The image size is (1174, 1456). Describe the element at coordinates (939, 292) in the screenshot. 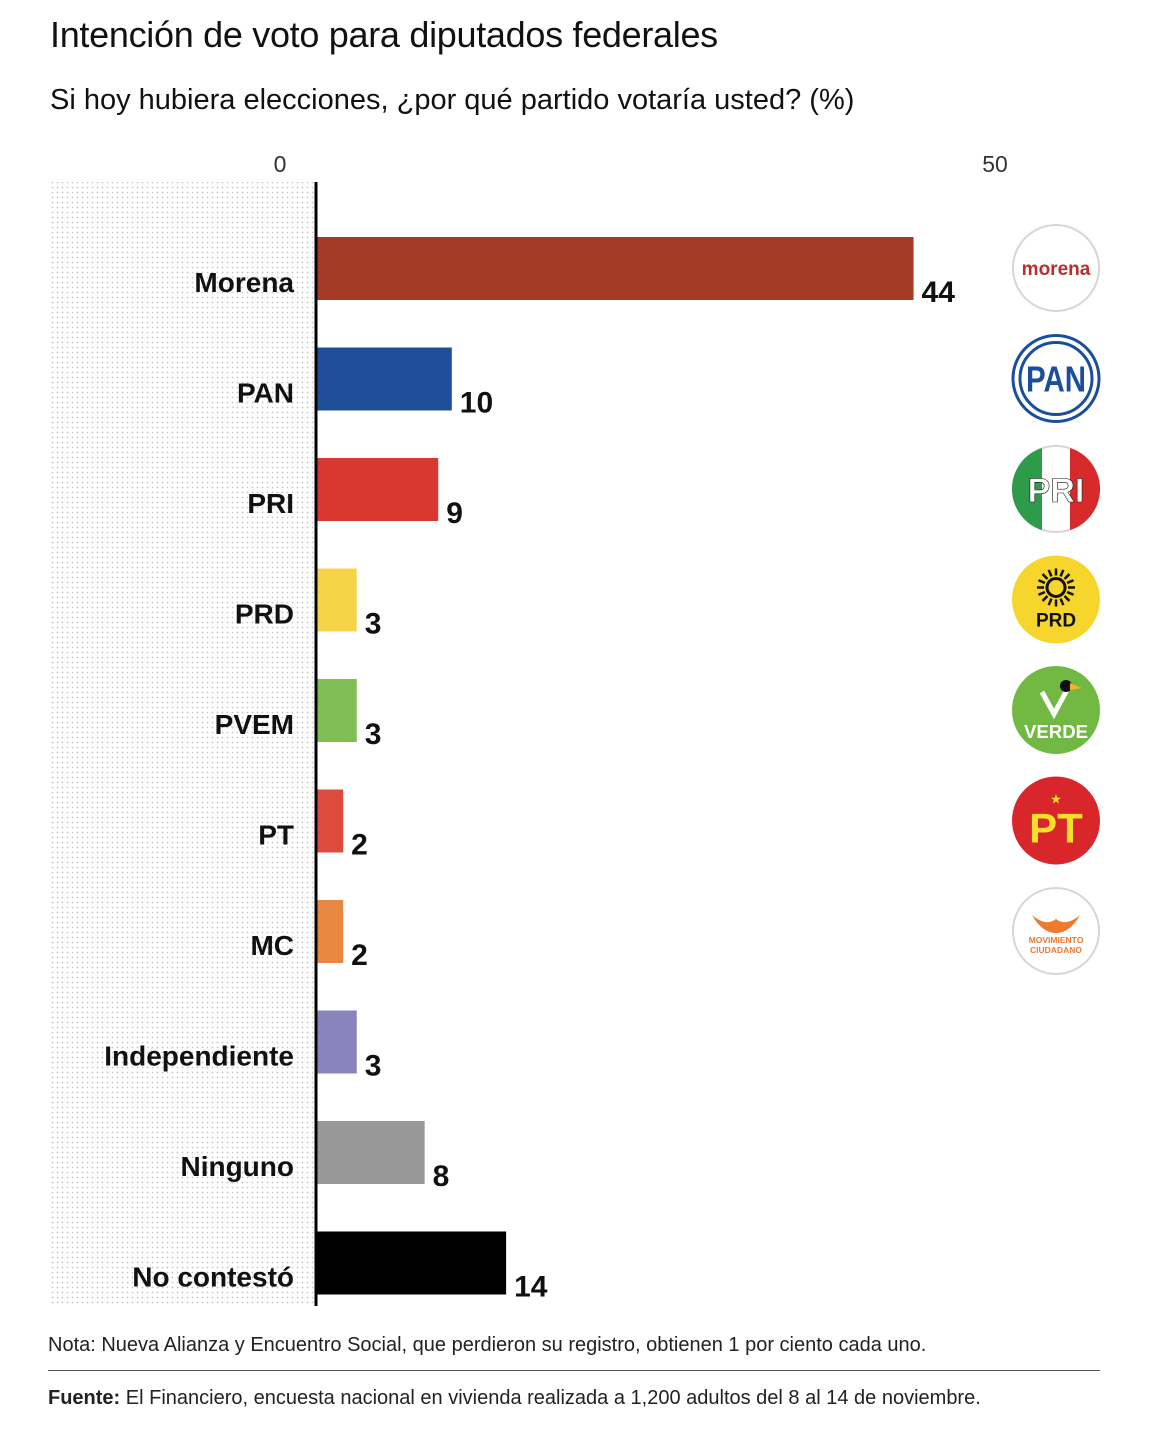

I see `data-label: 44` at that location.